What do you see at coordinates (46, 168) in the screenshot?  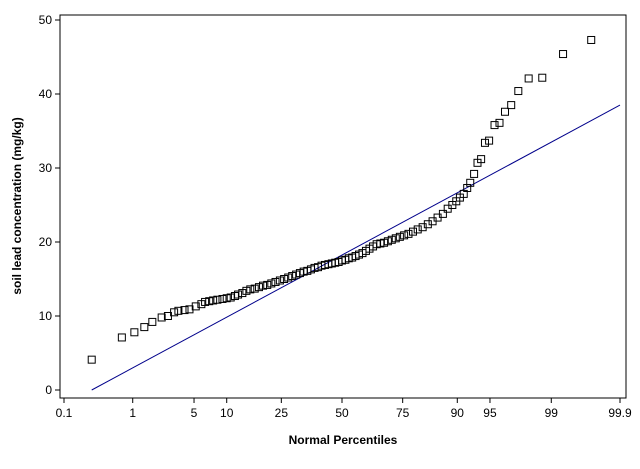 I see `y-tick-label: 30` at bounding box center [46, 168].